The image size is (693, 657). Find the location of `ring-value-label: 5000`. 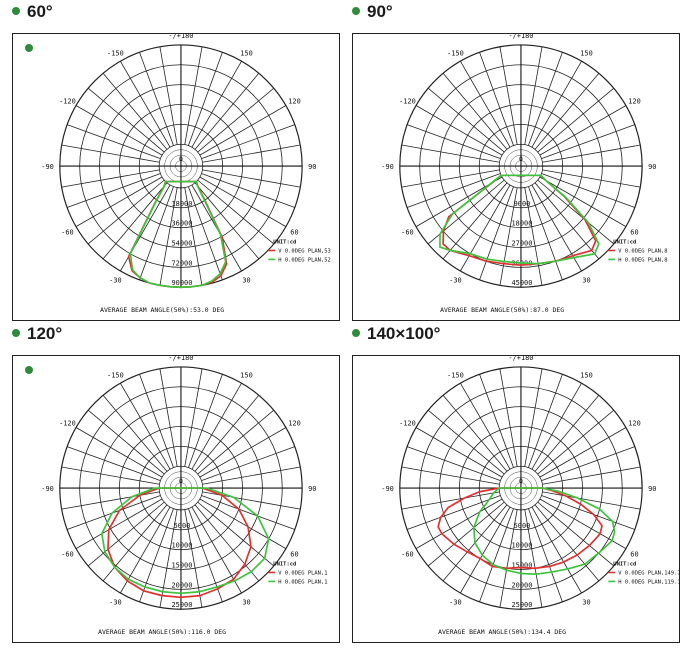

ring-value-label: 5000 is located at coordinates (522, 526).